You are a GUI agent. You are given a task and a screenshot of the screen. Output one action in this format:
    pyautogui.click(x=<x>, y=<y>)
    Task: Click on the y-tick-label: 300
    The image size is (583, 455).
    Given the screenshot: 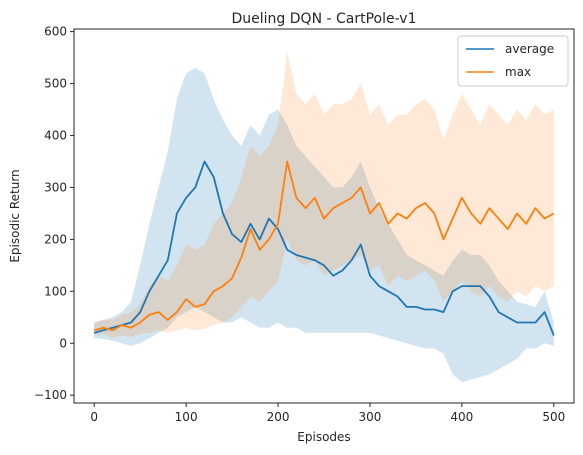 What is the action you would take?
    pyautogui.click(x=55, y=187)
    